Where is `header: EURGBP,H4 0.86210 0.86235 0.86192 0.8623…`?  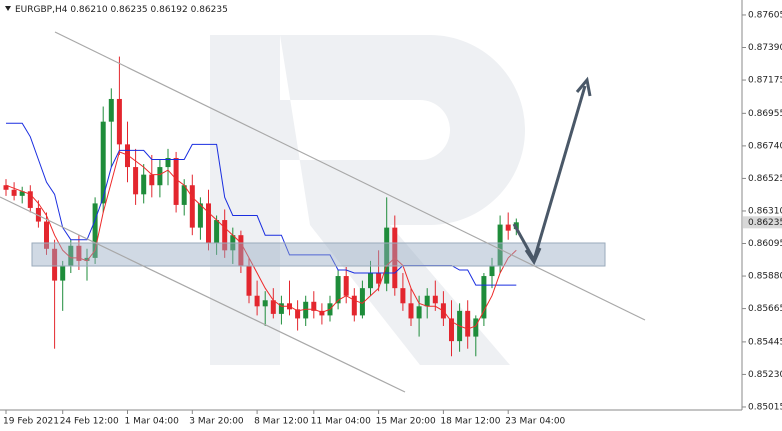 header: EURGBP,H4 0.86210 0.86235 0.86192 0.8623… is located at coordinates (116, 10).